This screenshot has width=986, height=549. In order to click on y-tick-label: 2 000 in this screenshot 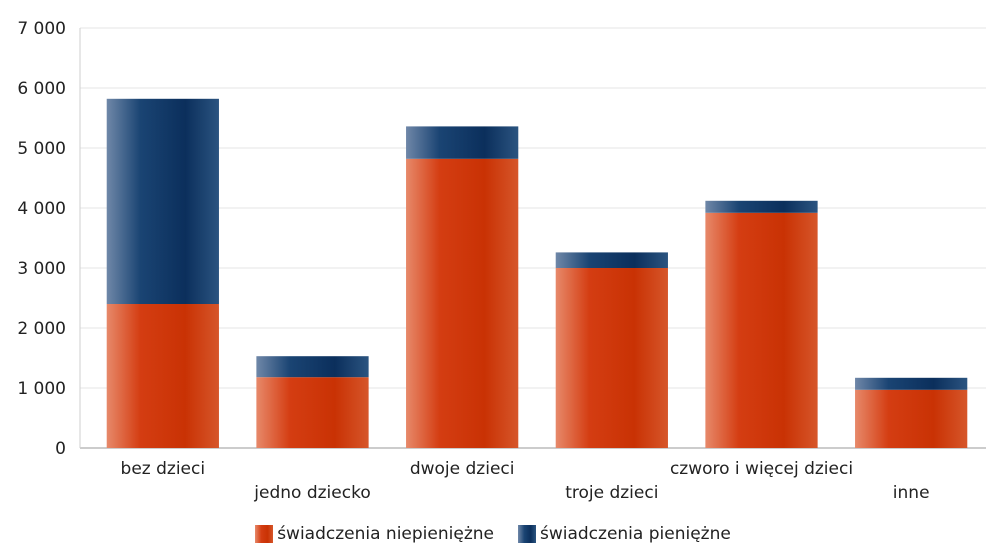, I will do `click(41, 329)`.